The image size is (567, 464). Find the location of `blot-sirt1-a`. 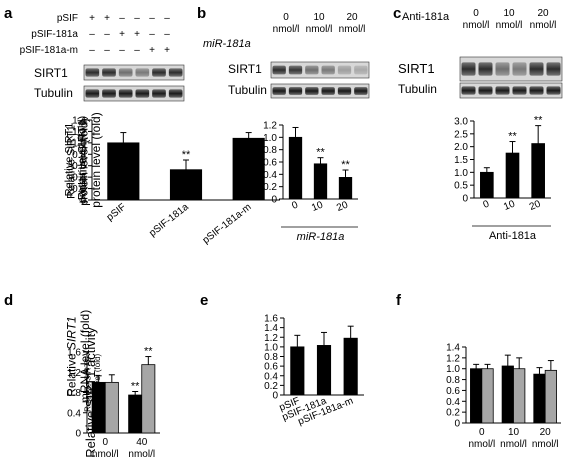

blot-sirt1-a is located at coordinates (134, 72).